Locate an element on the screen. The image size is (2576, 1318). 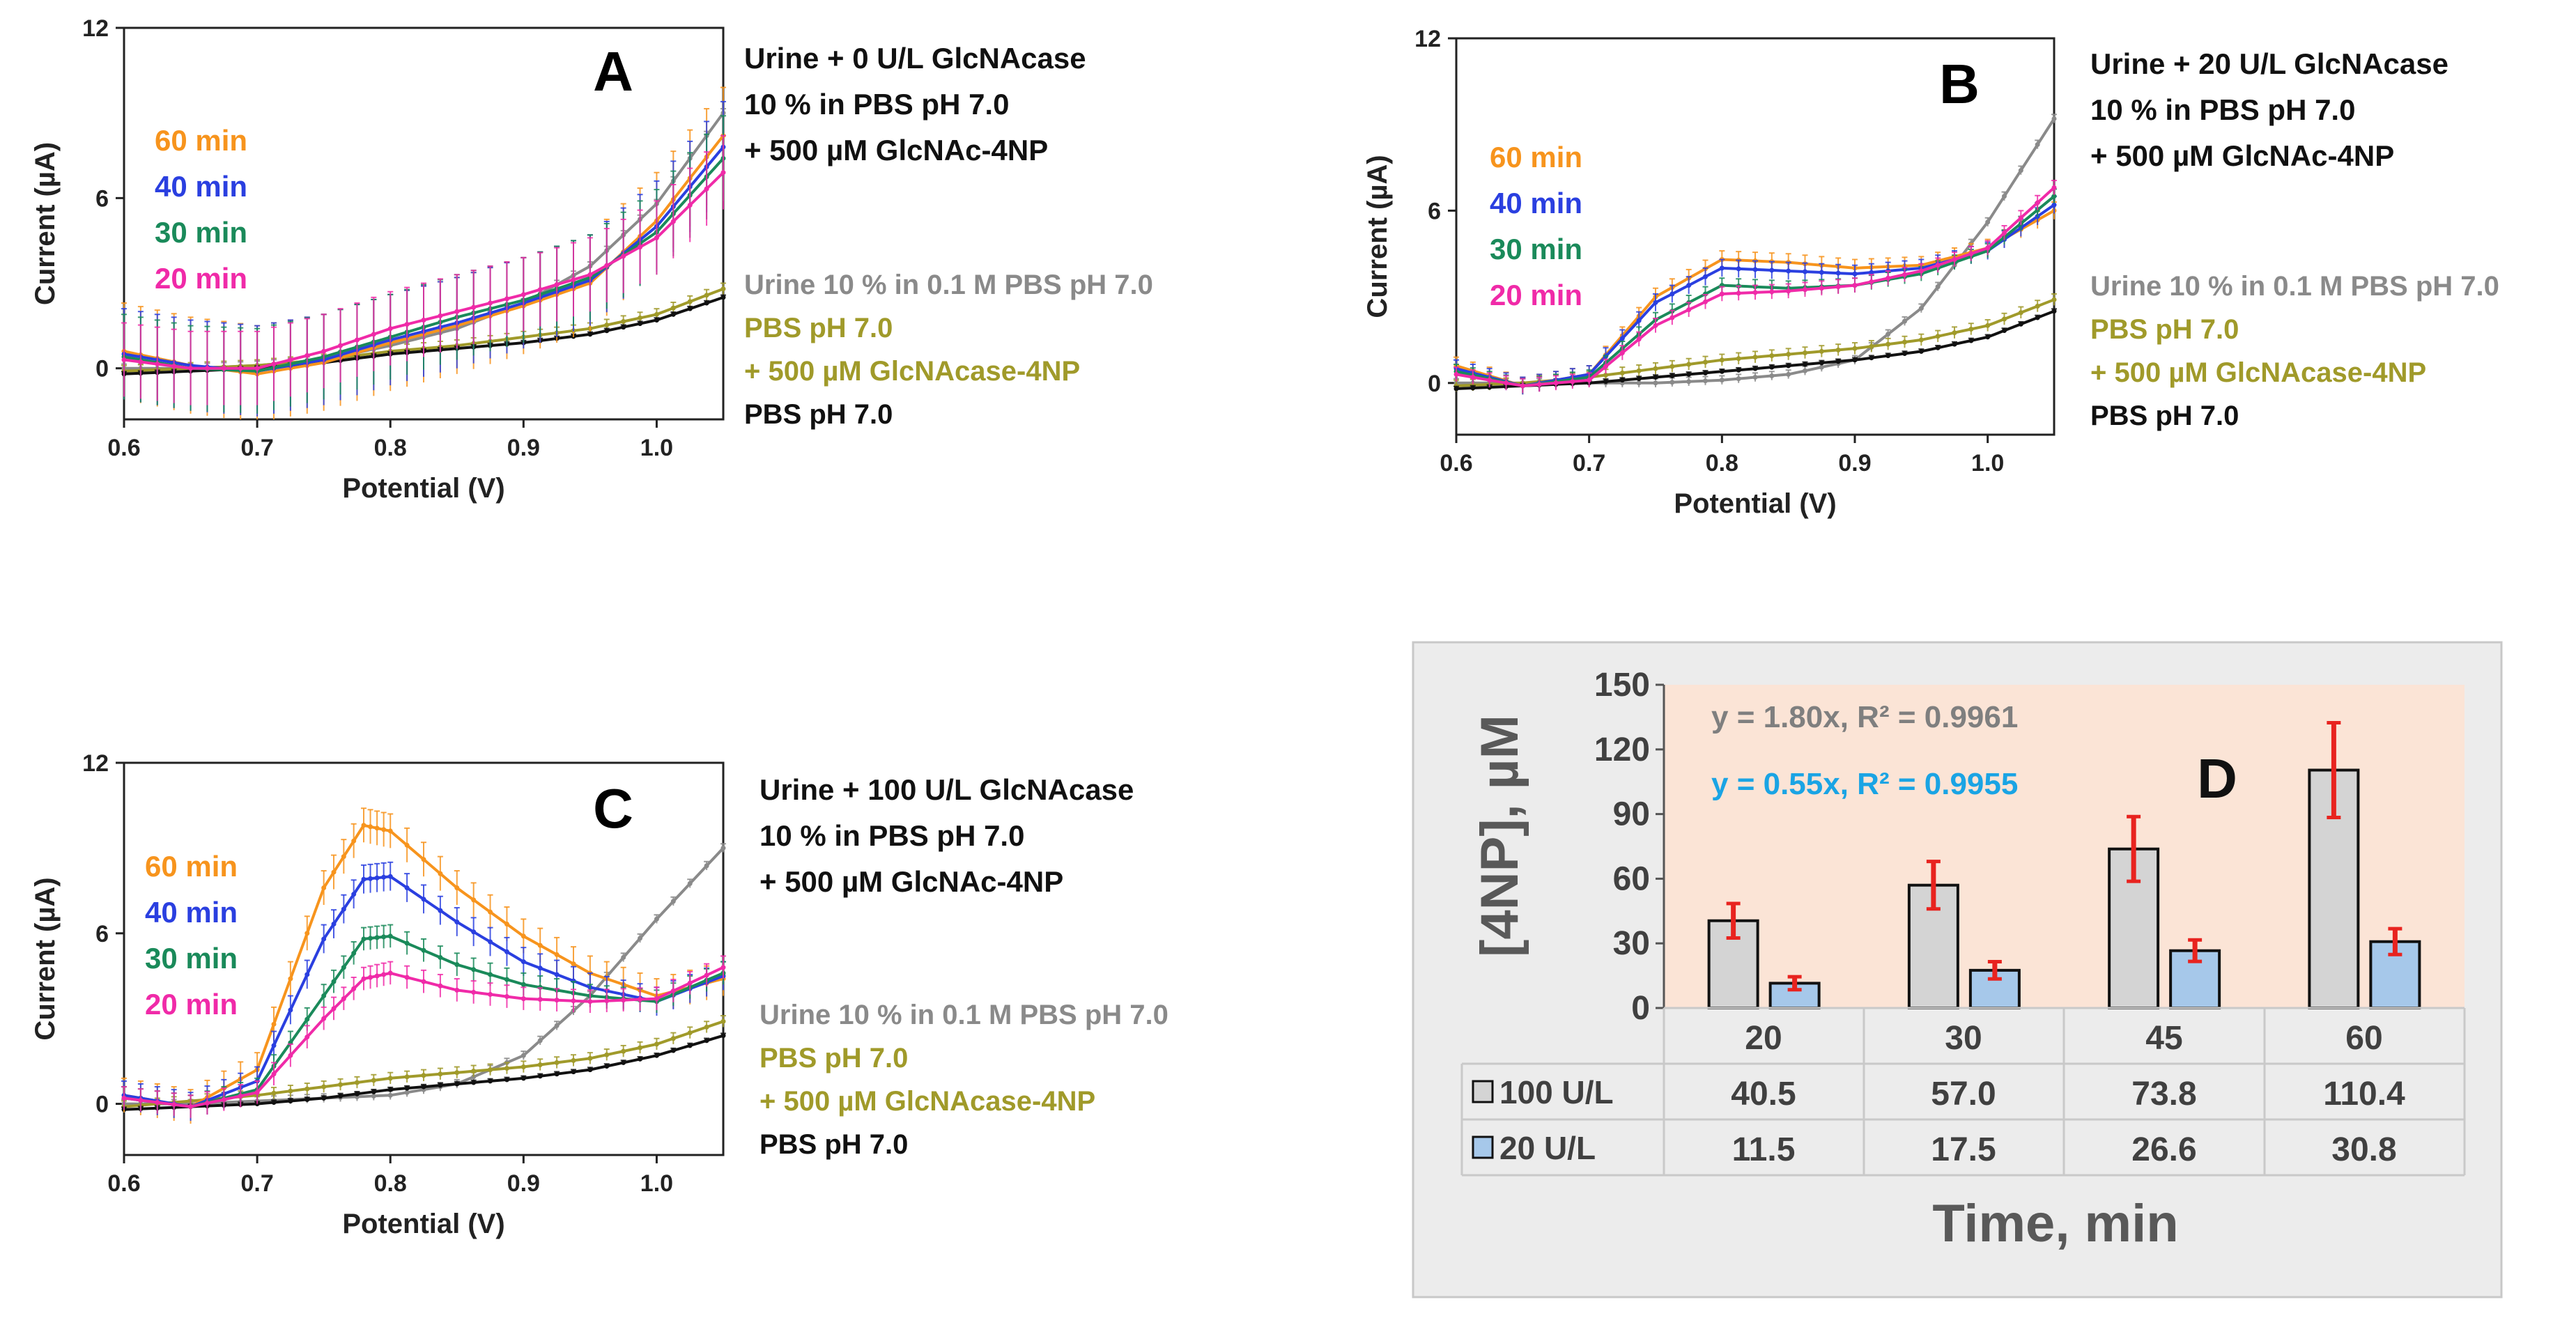
y-tick-label: 0 is located at coordinates (102, 369).